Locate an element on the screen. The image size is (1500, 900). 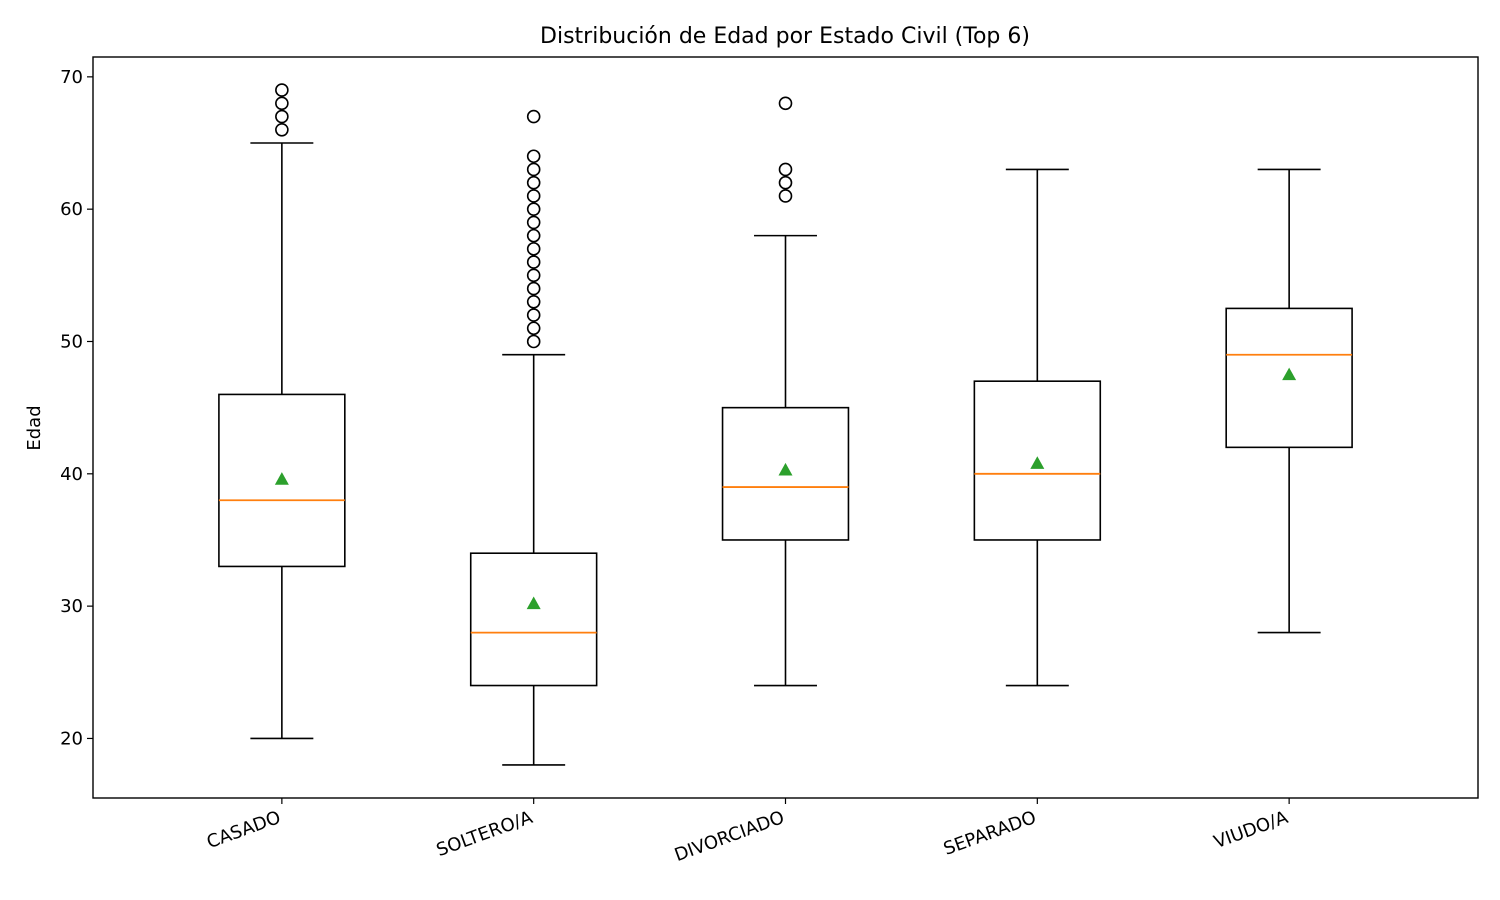
box-separado is located at coordinates (1037, 427).